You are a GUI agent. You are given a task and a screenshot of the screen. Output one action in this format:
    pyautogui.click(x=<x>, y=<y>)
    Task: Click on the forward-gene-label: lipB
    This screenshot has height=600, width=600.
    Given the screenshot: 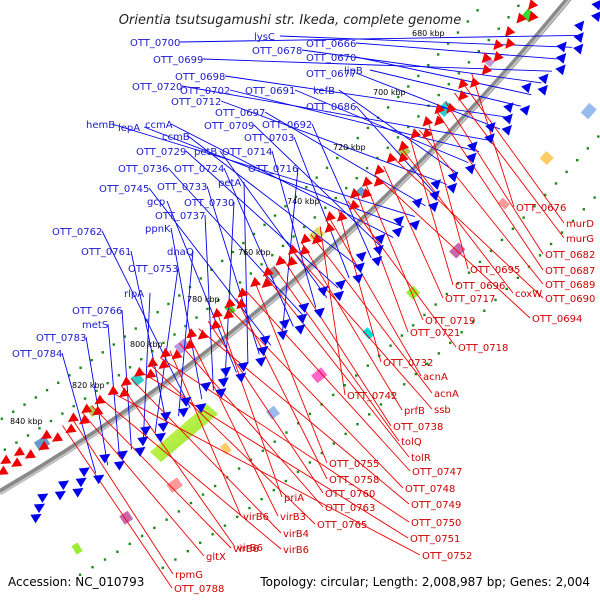 What is the action you would take?
    pyautogui.click(x=353, y=71)
    